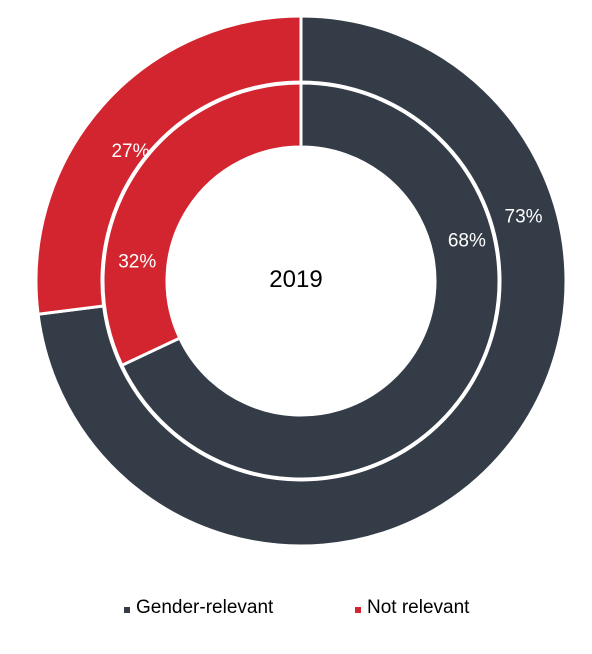 Image resolution: width=592 pixels, height=654 pixels. Describe the element at coordinates (130, 151) in the screenshot. I see `outer-ring-label-not-relevant: 27%` at that location.